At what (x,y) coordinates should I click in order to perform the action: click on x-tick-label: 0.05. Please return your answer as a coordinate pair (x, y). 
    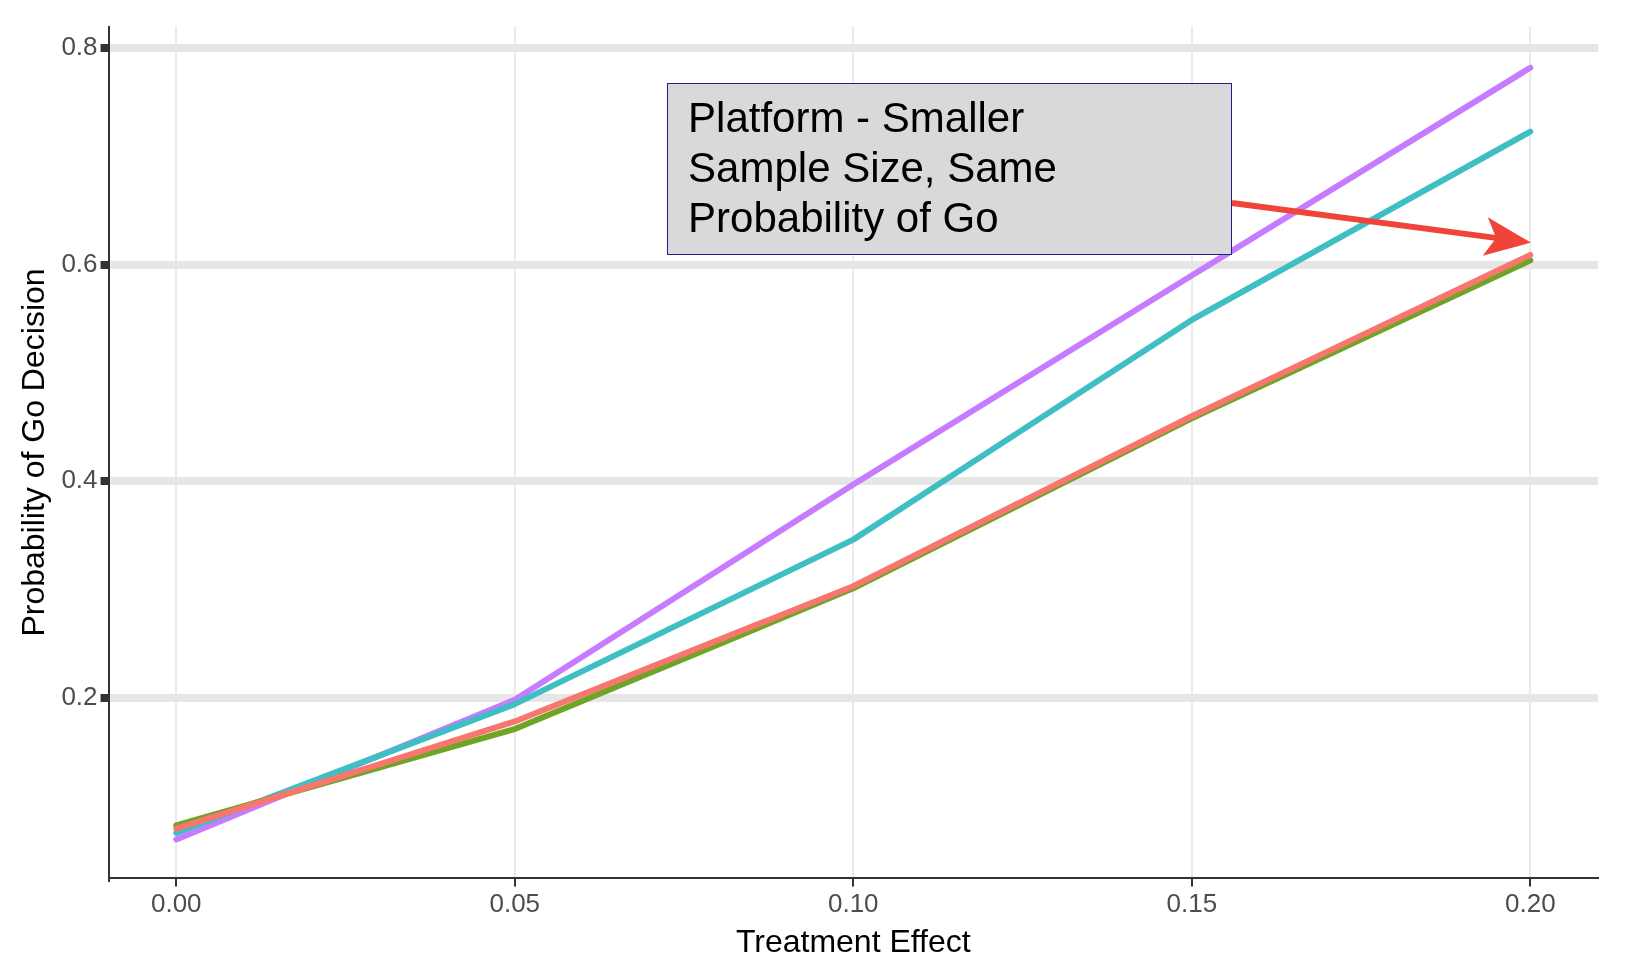
    Looking at the image, I should click on (515, 903).